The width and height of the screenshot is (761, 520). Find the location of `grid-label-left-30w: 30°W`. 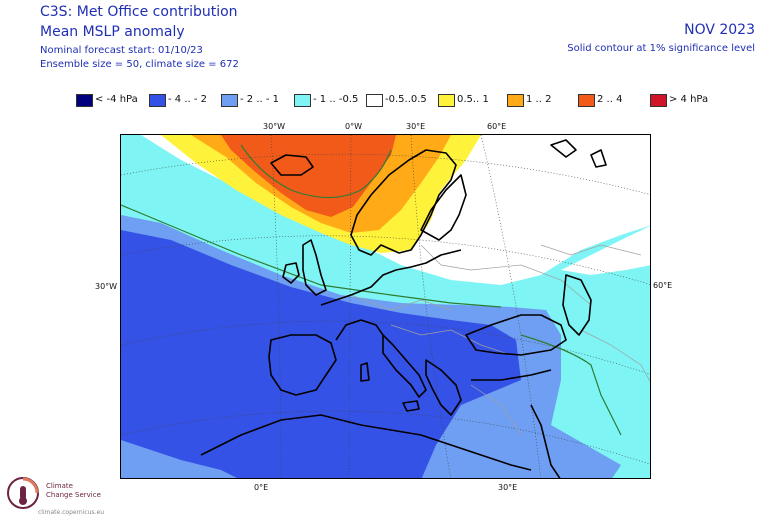

grid-label-left-30w: 30°W is located at coordinates (106, 286).